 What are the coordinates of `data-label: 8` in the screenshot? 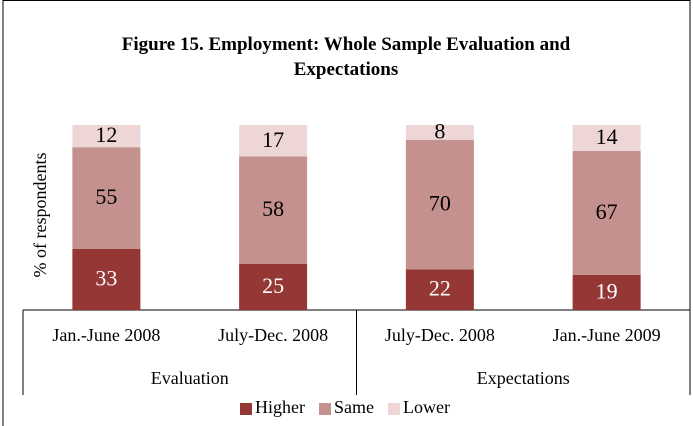 It's located at (439, 130).